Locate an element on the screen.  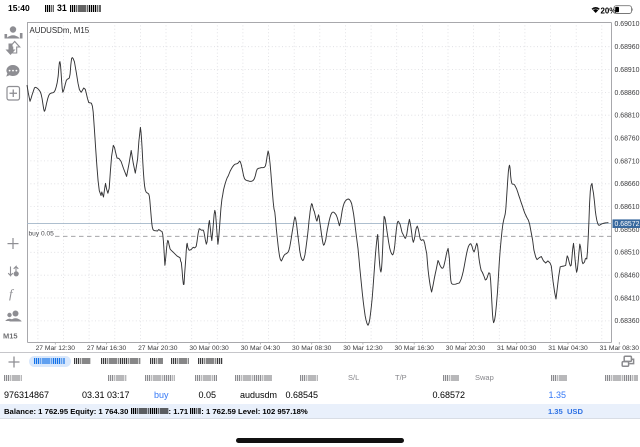
svg-text: 0.68660 is located at coordinates (627, 184).